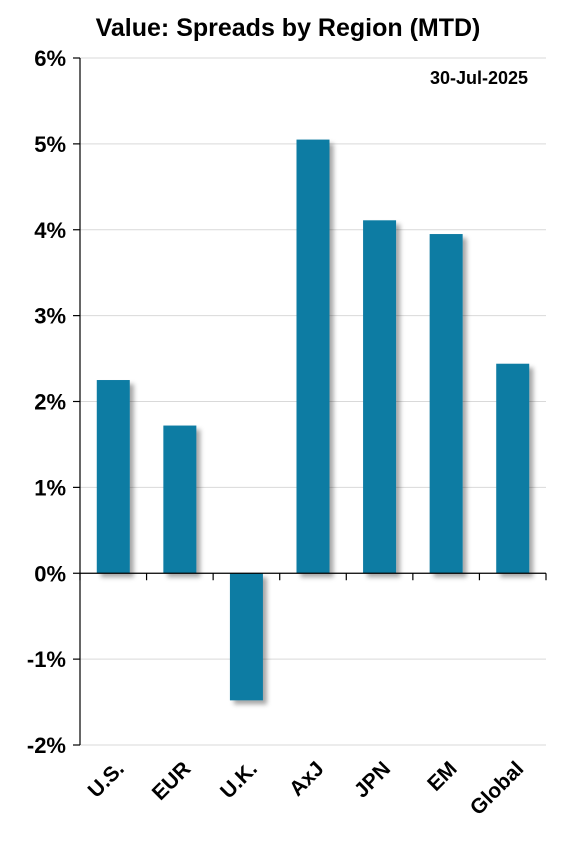 This screenshot has width=576, height=850. I want to click on bar-eur, so click(180, 499).